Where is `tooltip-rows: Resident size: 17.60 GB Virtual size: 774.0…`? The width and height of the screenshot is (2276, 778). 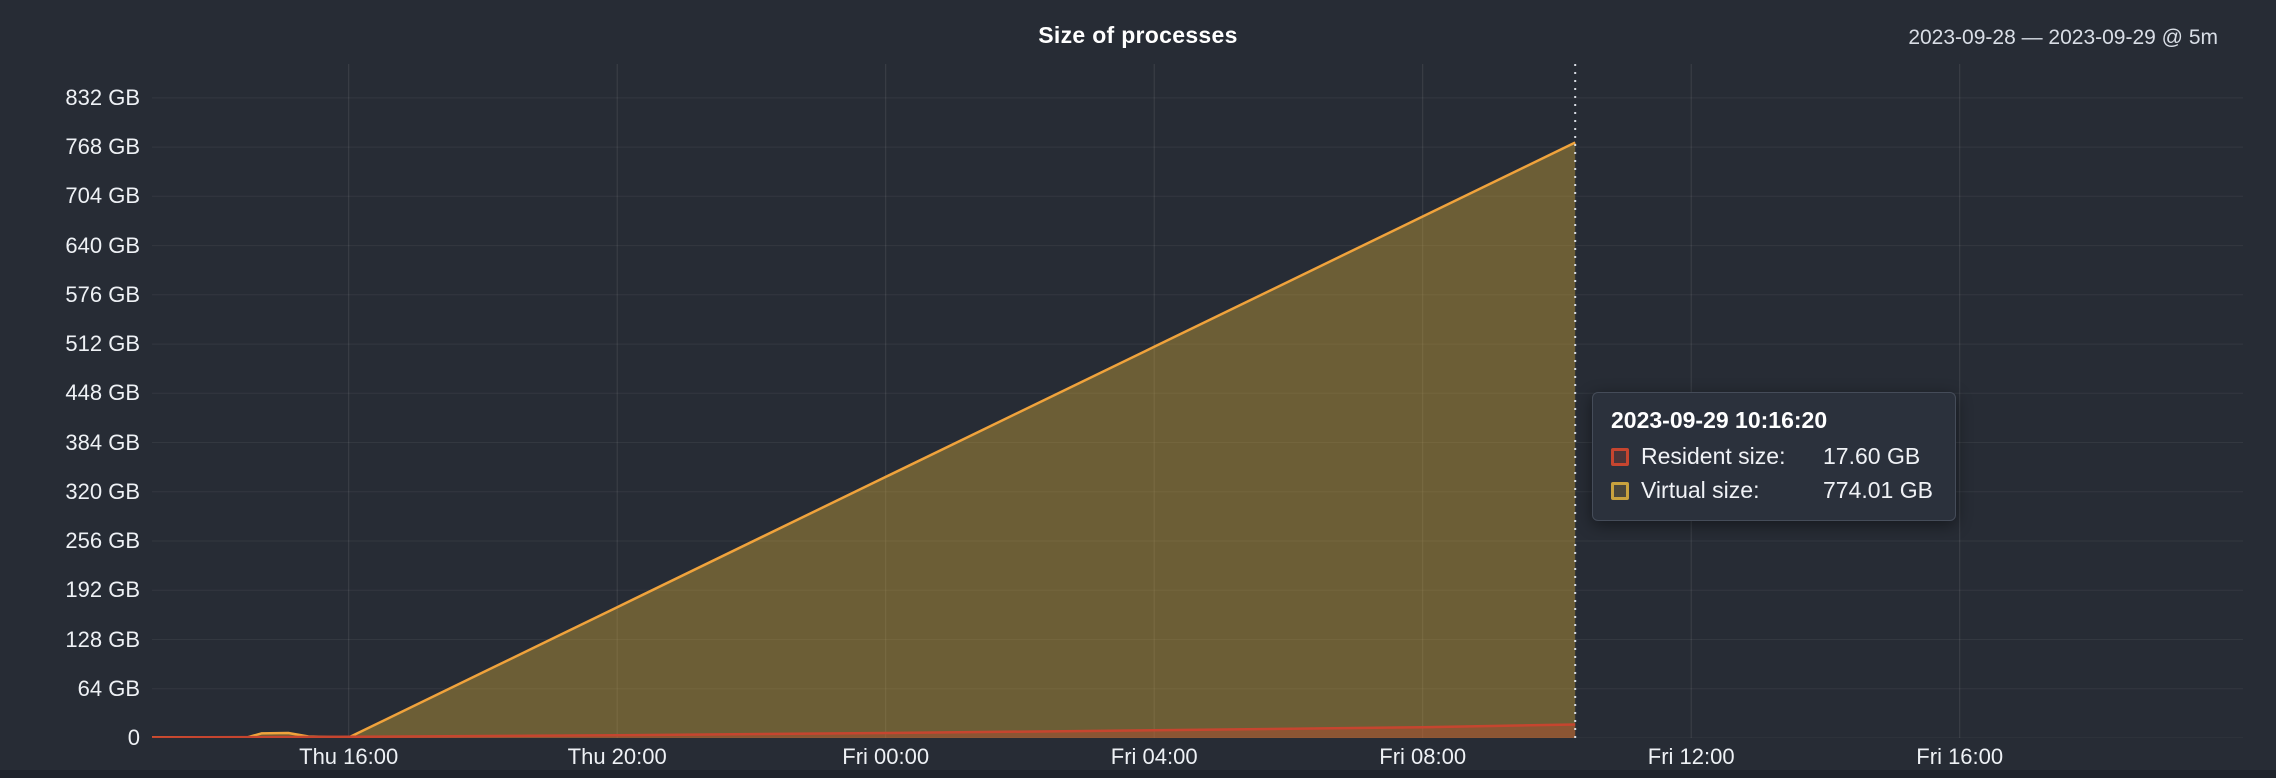
tooltip-rows: Resident size: 17.60 GB Virtual size: 774.0… is located at coordinates (1772, 473).